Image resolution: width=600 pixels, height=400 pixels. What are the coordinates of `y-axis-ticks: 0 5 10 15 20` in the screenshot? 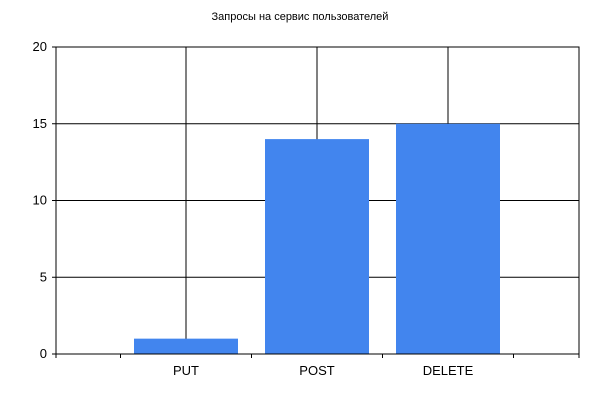 It's located at (44, 200).